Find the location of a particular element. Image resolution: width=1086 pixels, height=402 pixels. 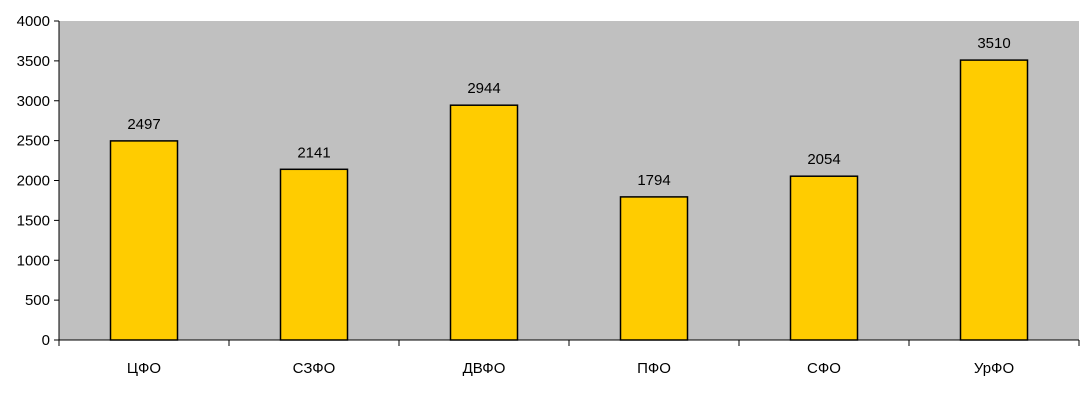

y-tick-label-5: 2500 is located at coordinates (33, 141).